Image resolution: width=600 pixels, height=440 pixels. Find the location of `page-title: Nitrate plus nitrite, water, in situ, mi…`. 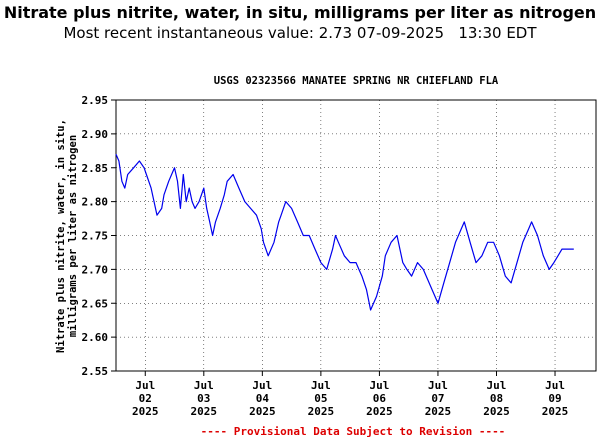

page-title: Nitrate plus nitrite, water, in situ, mi… is located at coordinates (300, 12).